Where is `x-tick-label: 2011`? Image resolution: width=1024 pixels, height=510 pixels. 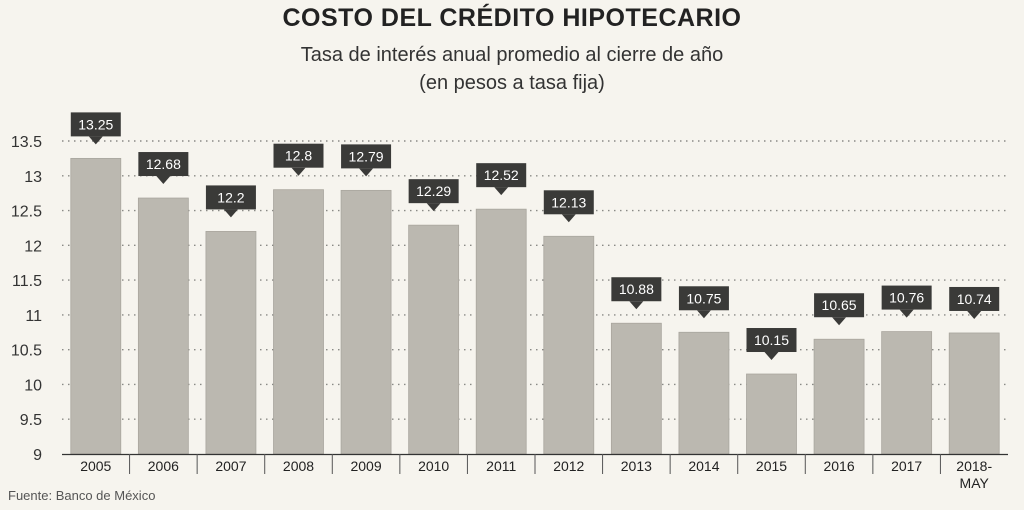
x-tick-label: 2011 is located at coordinates (501, 466).